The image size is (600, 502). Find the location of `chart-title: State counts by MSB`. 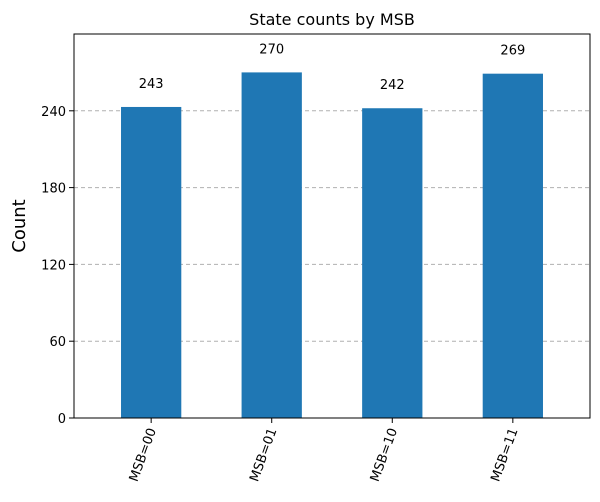

chart-title: State counts by MSB is located at coordinates (332, 19).